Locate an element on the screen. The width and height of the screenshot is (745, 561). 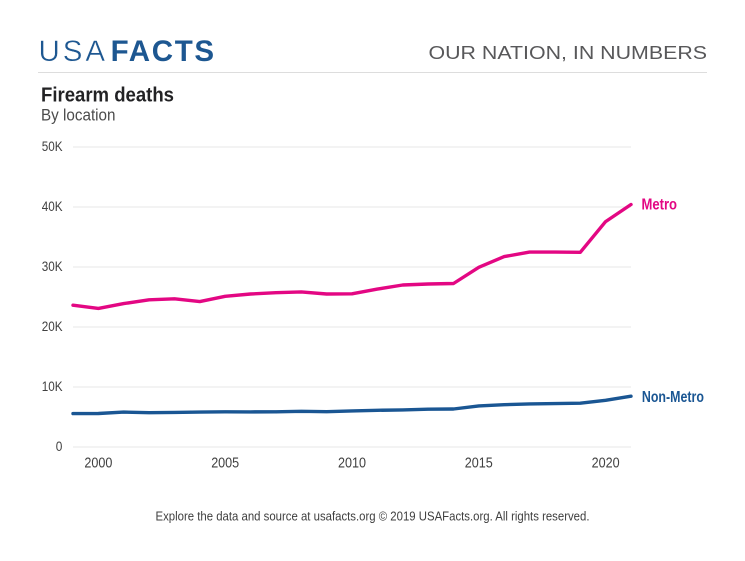
svg-text: 2005 is located at coordinates (225, 464).